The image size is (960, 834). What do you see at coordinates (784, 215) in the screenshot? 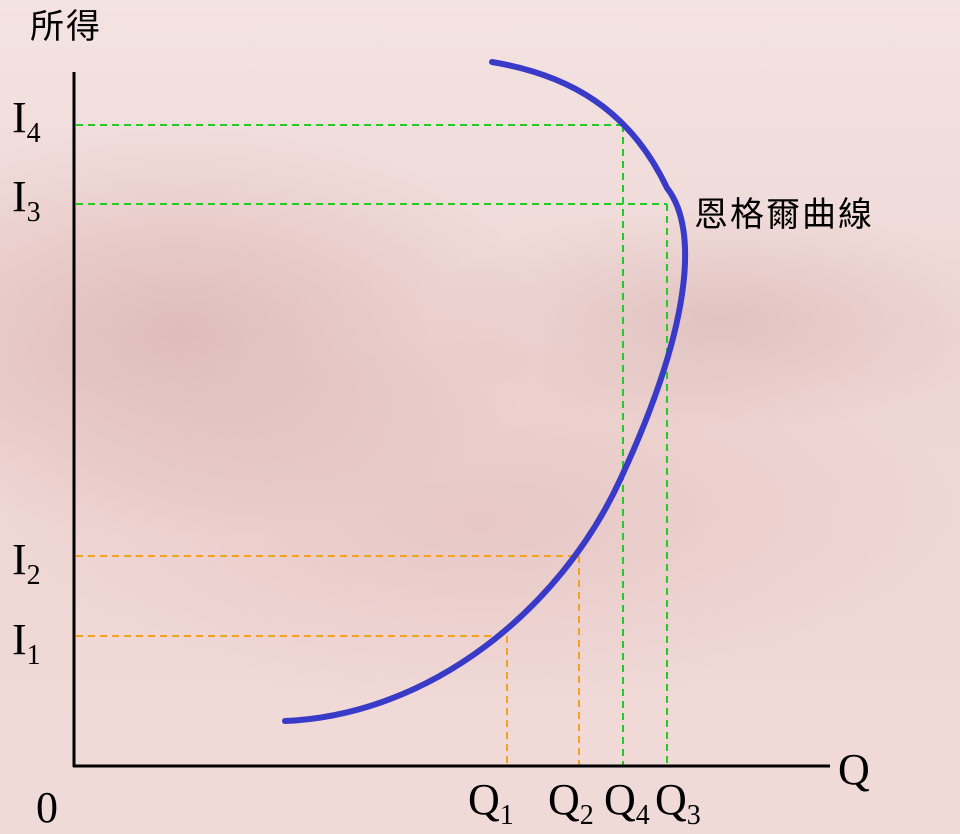
I see `engel-curve-label: 恩格爾曲線` at bounding box center [784, 215].